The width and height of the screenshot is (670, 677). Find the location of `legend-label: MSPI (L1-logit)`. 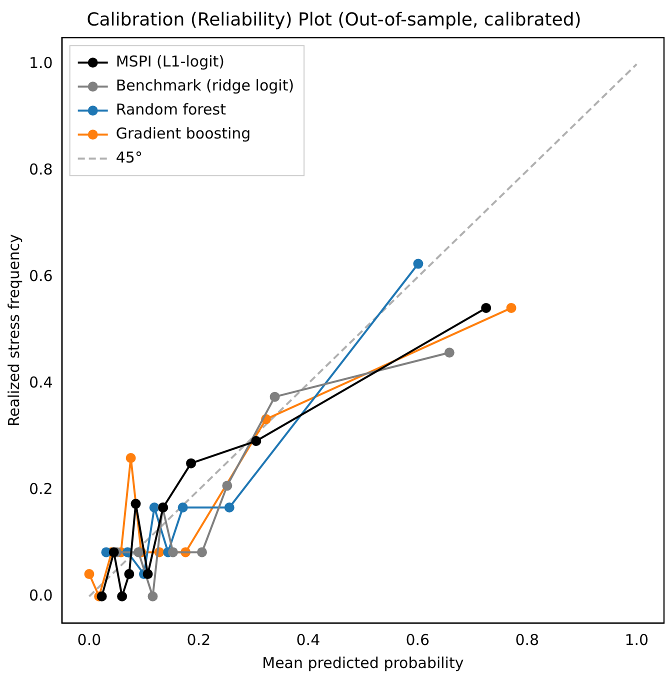

legend-label: MSPI (L1-logit) is located at coordinates (170, 61).